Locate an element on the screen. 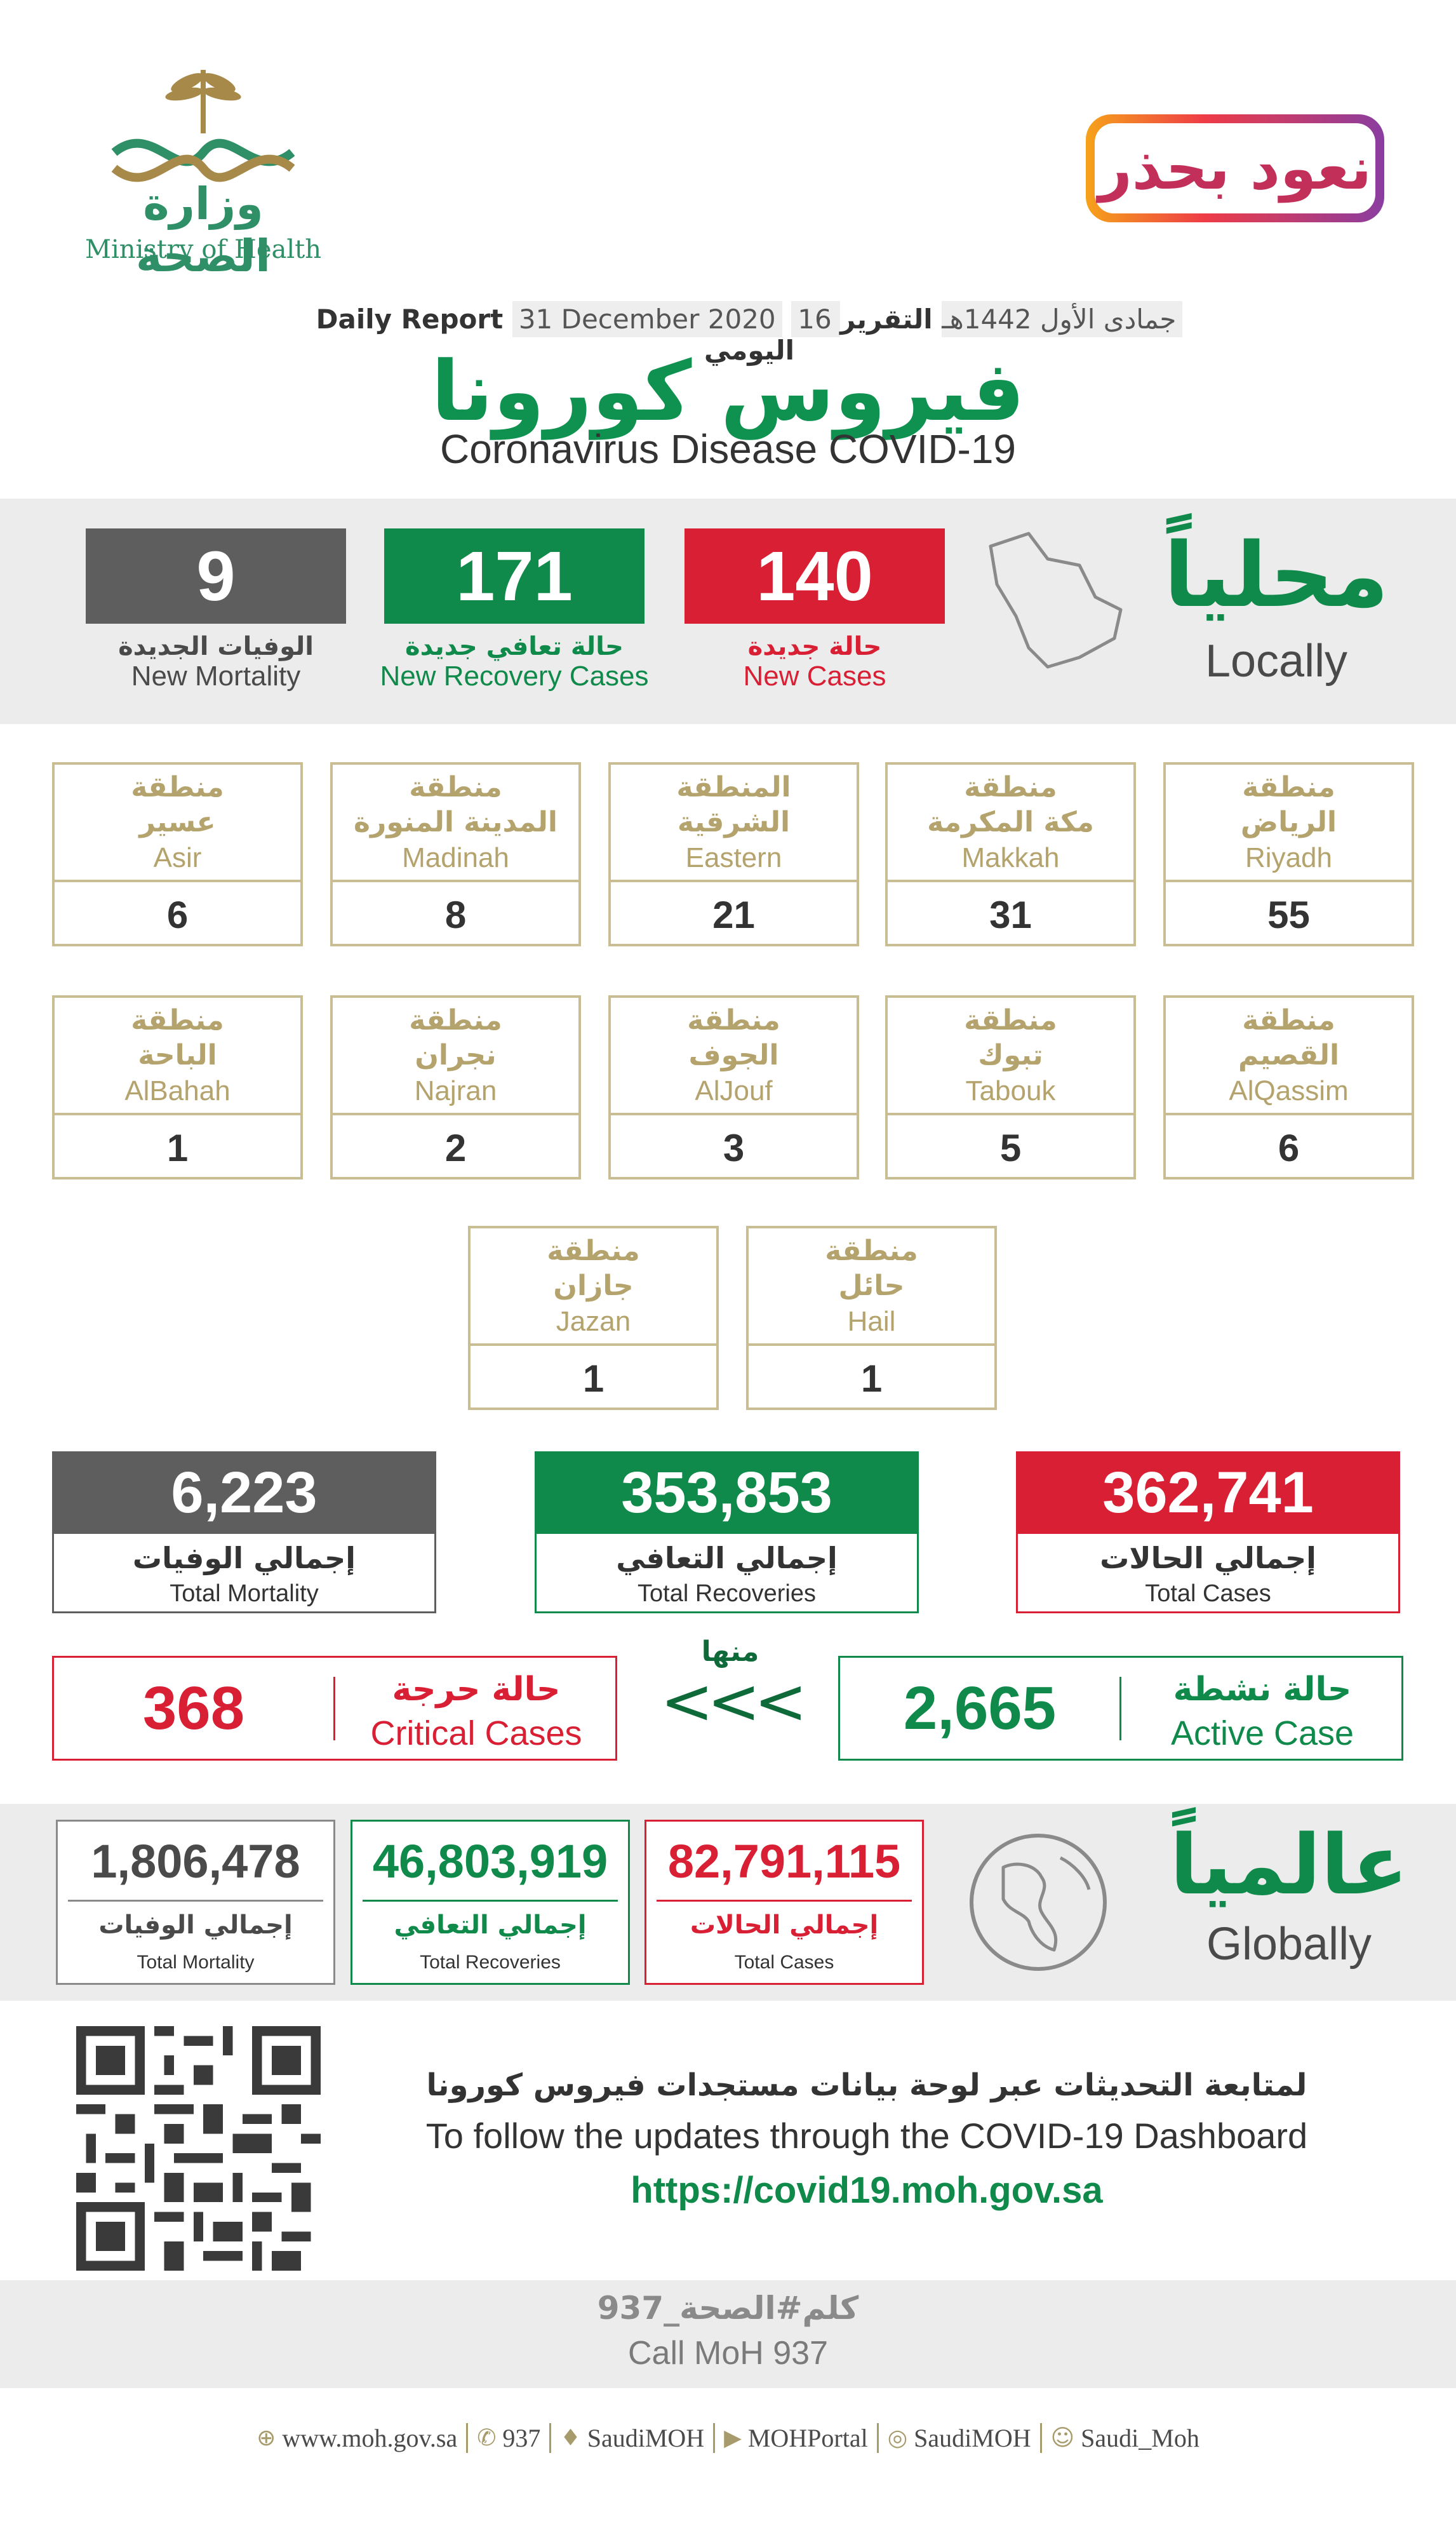 The image size is (1456, 2526). region-card: منطقة حائل Hail 1 is located at coordinates (871, 1318).